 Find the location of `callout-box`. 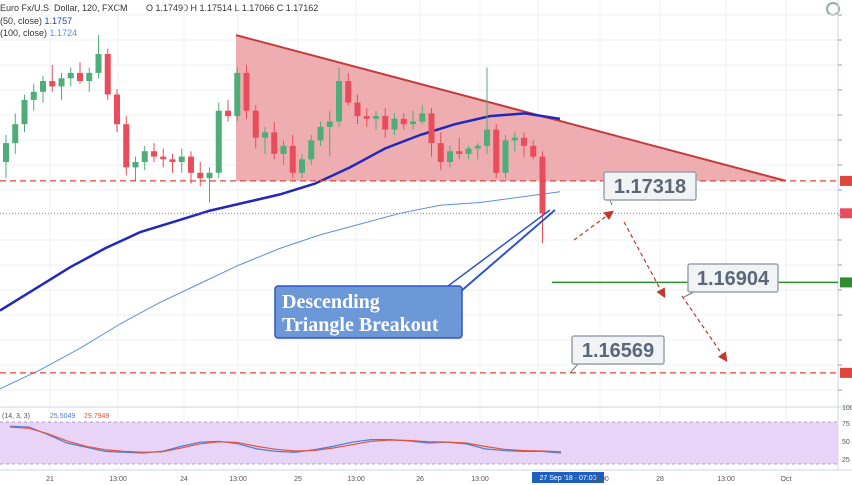

callout-box is located at coordinates (368, 312).